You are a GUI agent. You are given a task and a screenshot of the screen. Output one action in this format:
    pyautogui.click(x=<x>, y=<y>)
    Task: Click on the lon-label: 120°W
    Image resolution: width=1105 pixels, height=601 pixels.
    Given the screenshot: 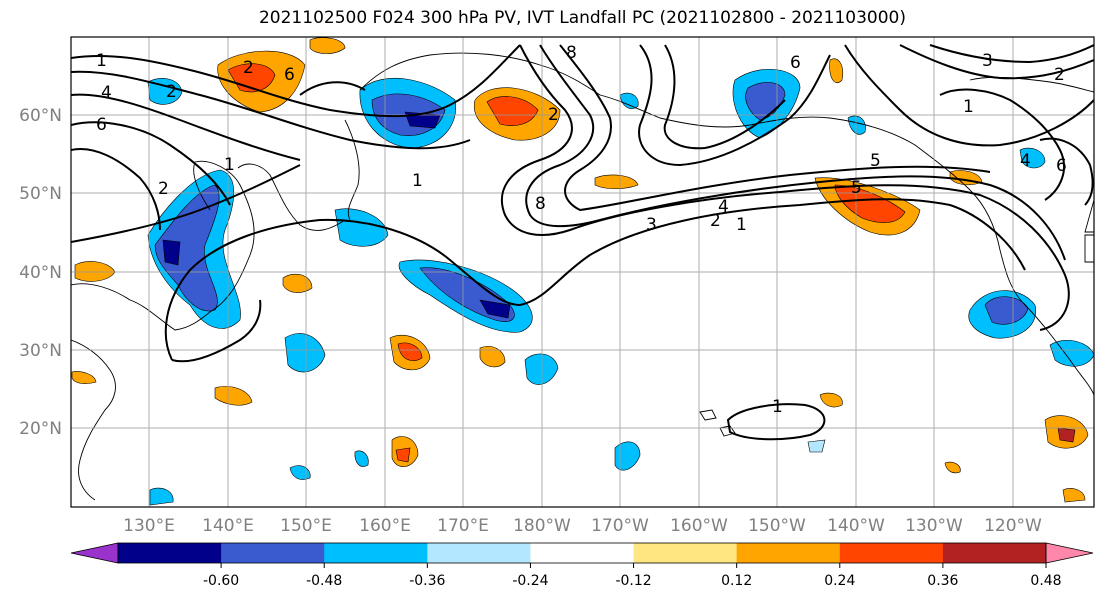 What is the action you would take?
    pyautogui.click(x=1013, y=526)
    